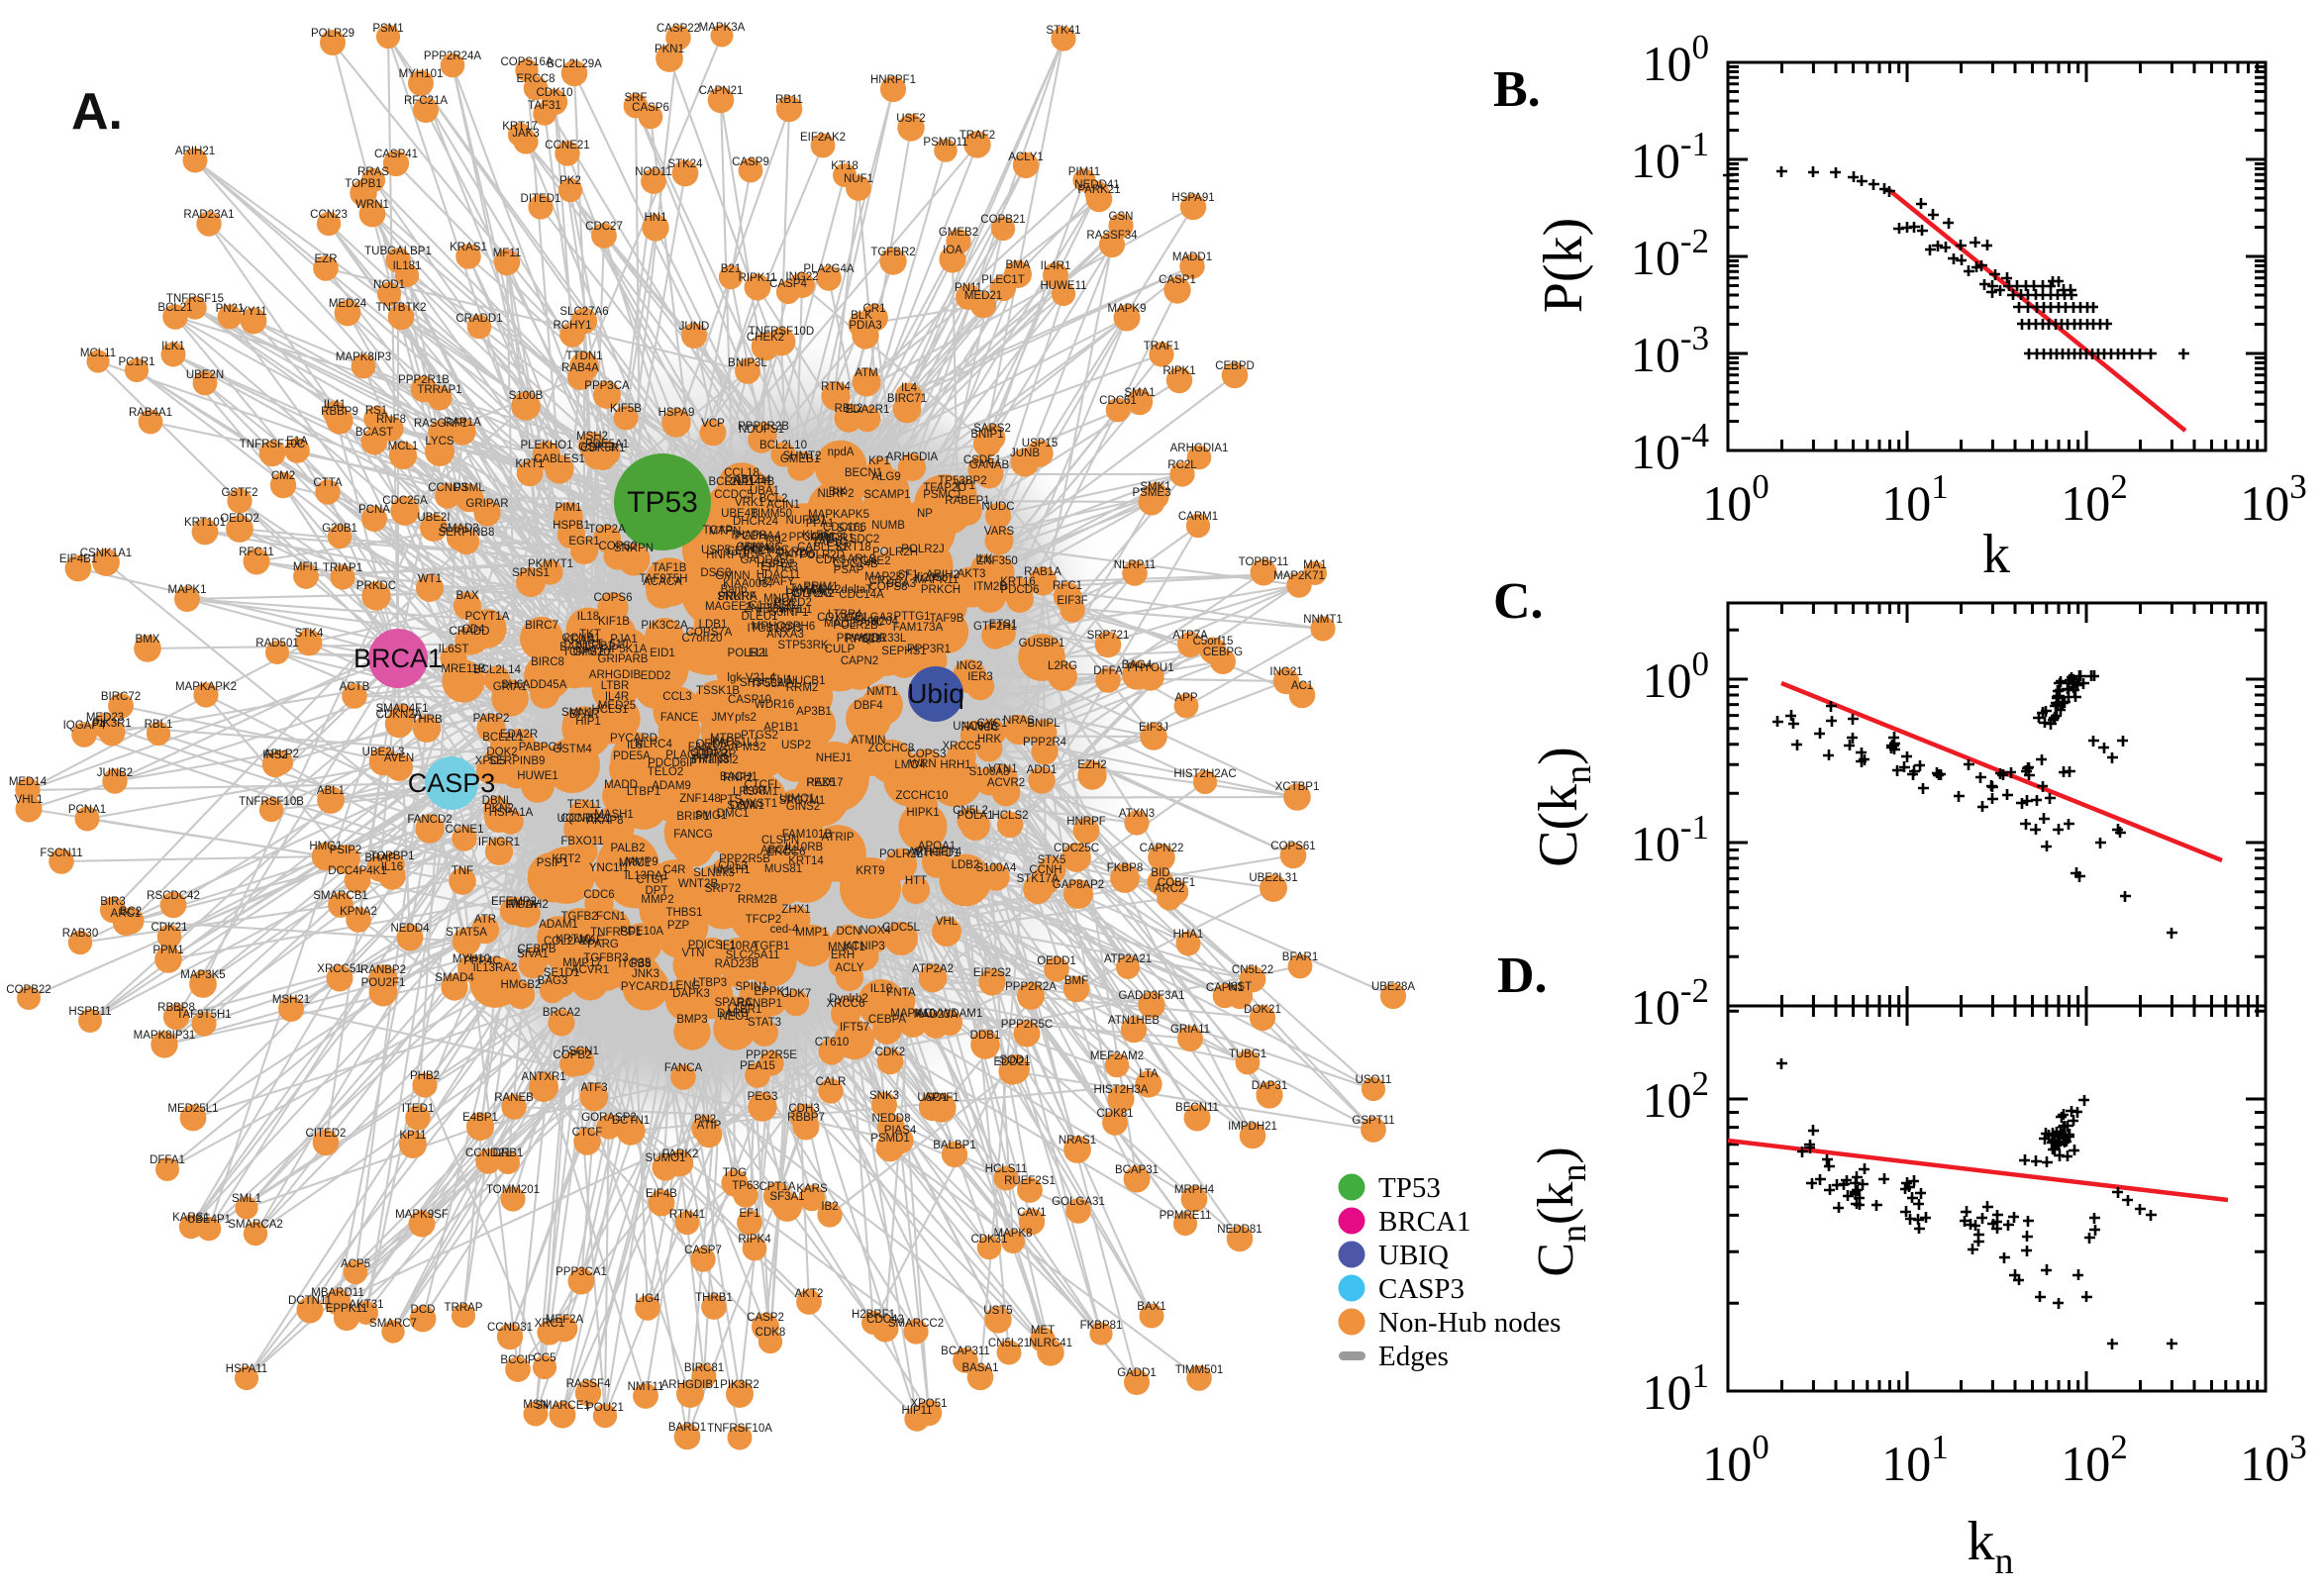  What do you see at coordinates (1137, 1170) in the screenshot?
I see `svg-text: BCAP31` at bounding box center [1137, 1170].